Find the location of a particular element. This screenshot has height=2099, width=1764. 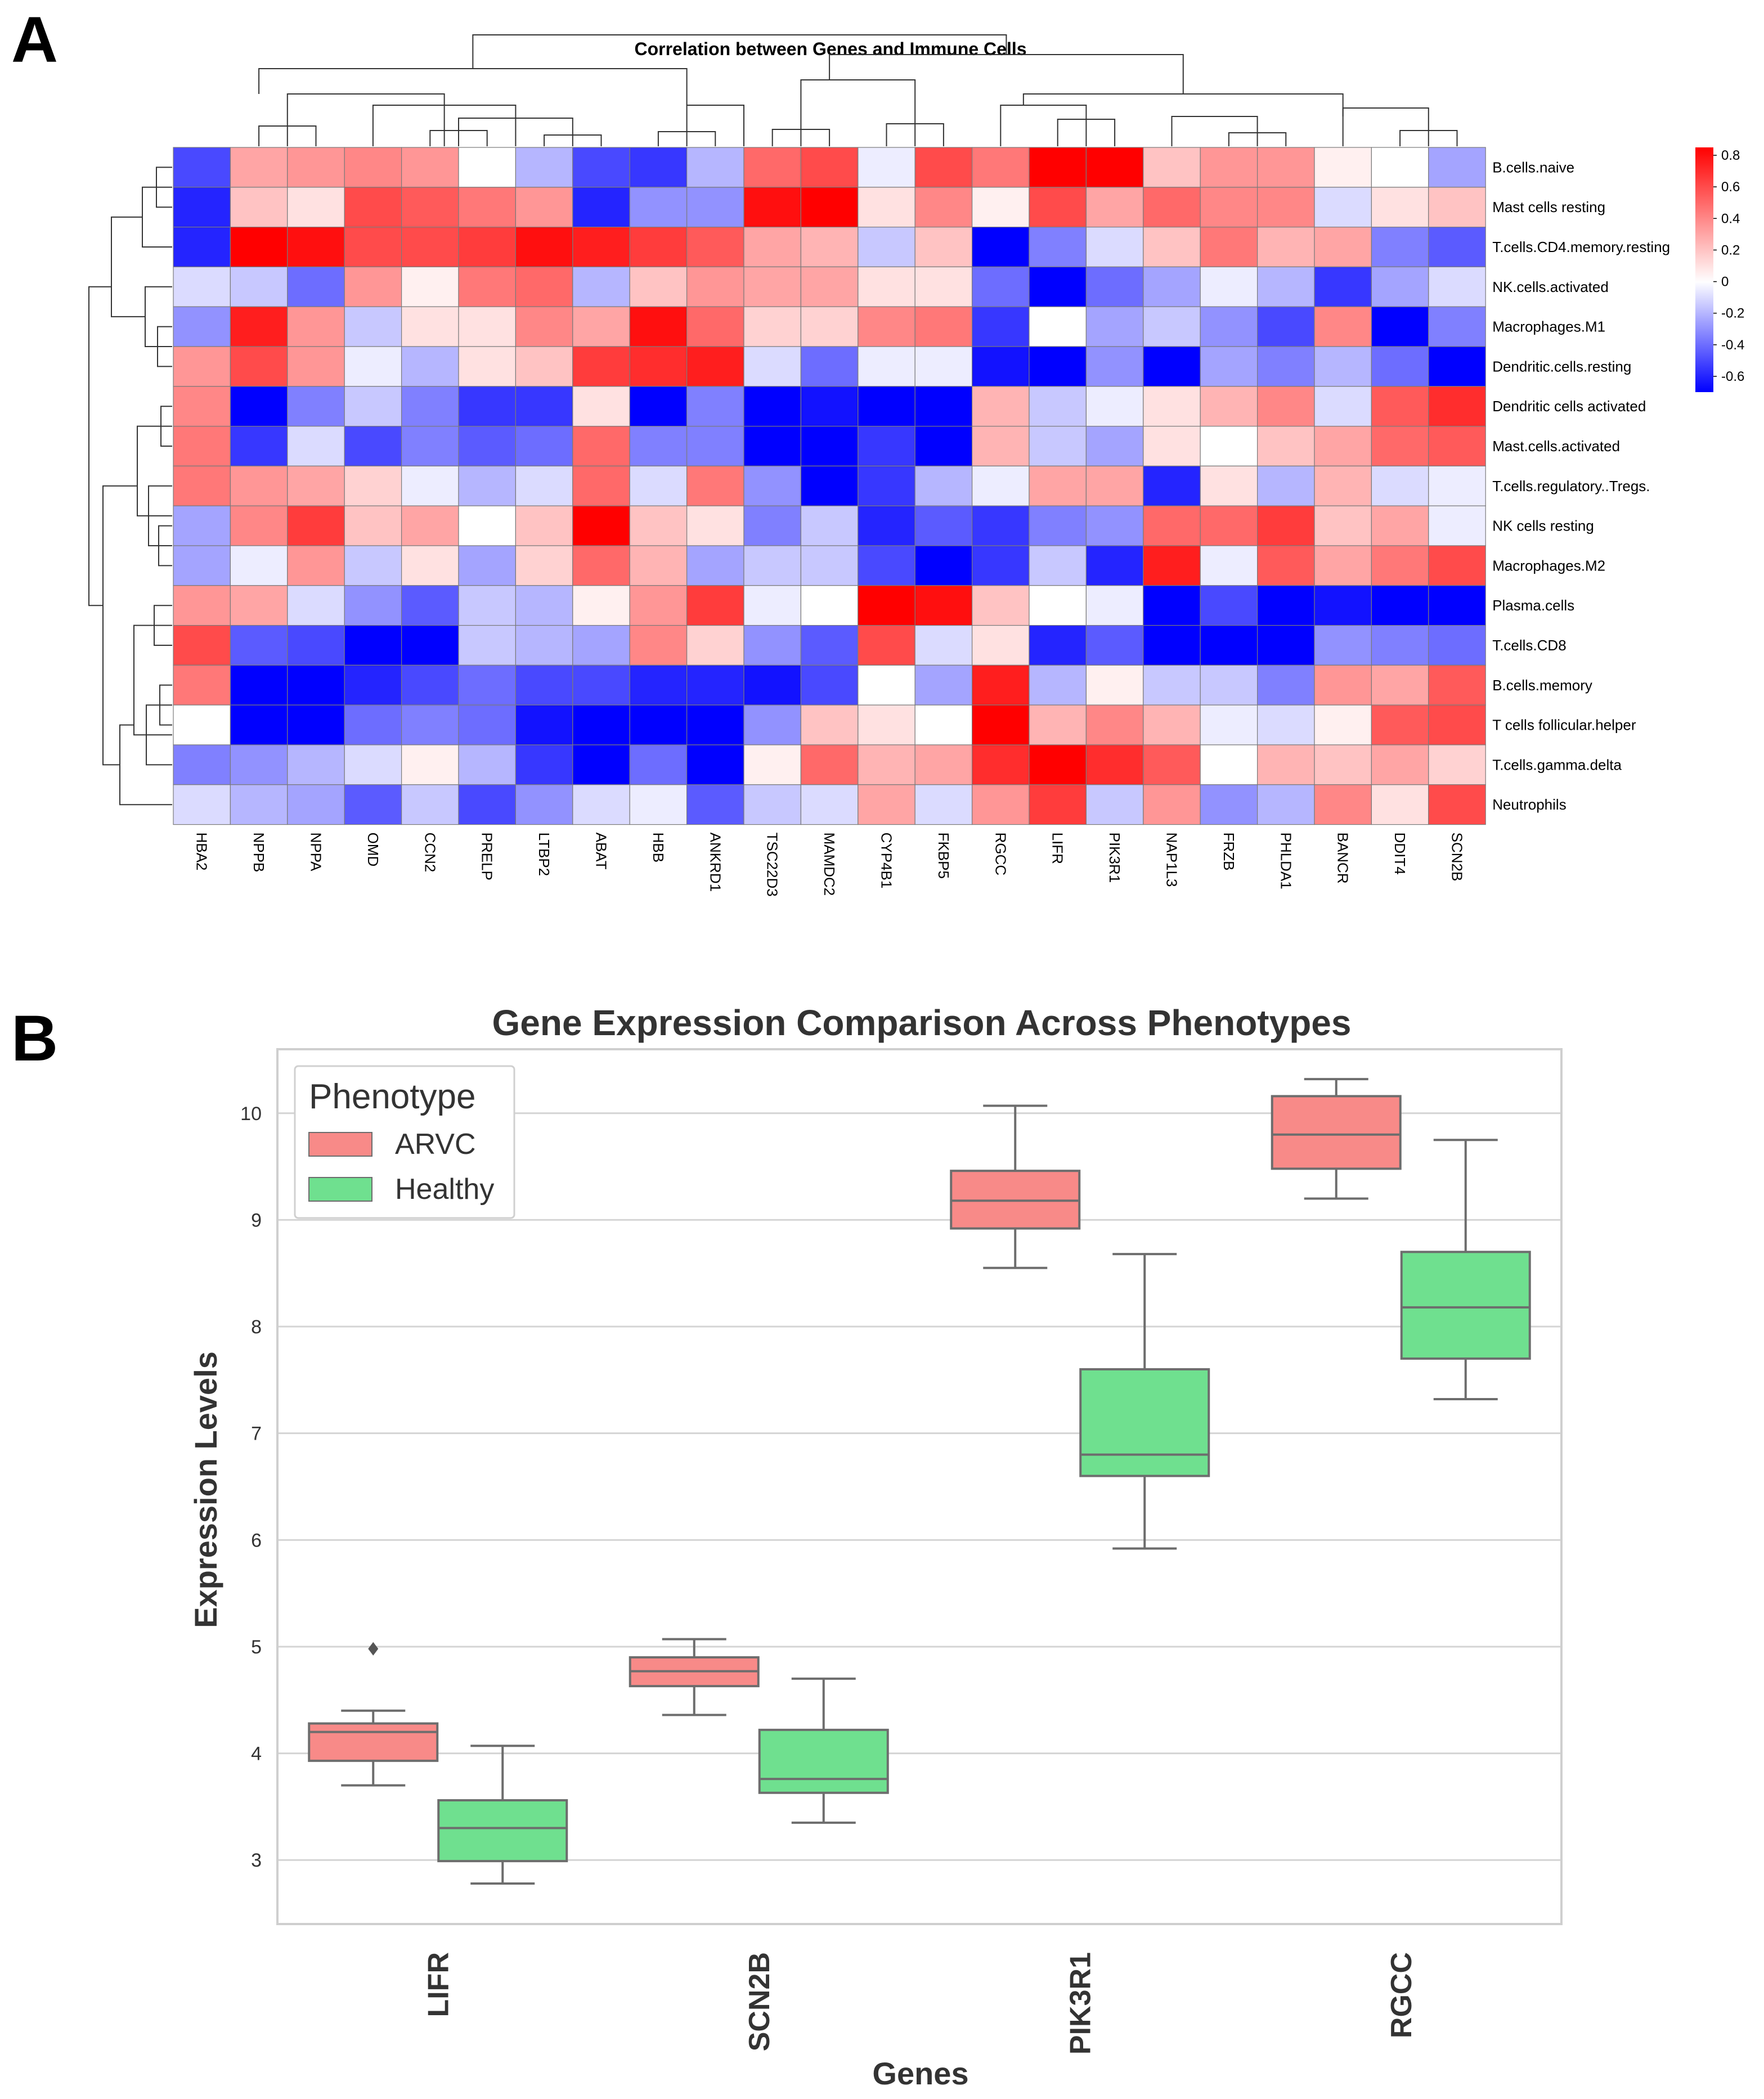

y-tick-label: 7 is located at coordinates (256, 1434).